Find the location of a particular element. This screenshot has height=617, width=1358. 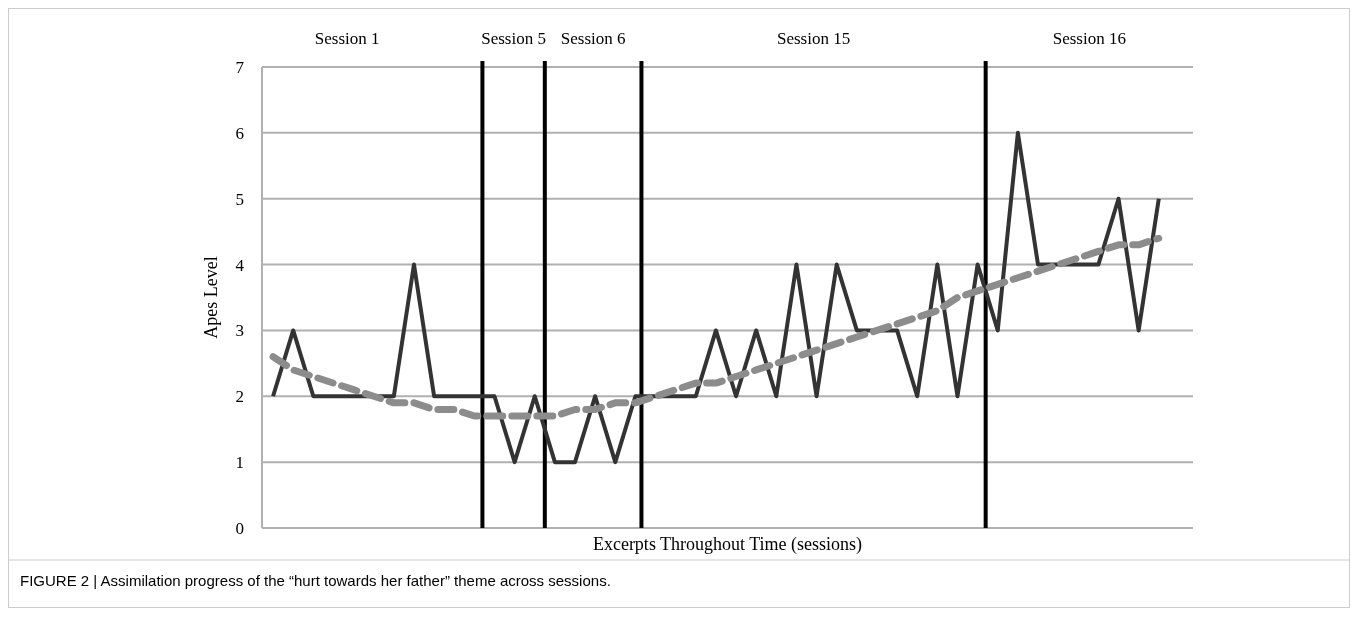

y-tick-label: 3 is located at coordinates (239, 331).